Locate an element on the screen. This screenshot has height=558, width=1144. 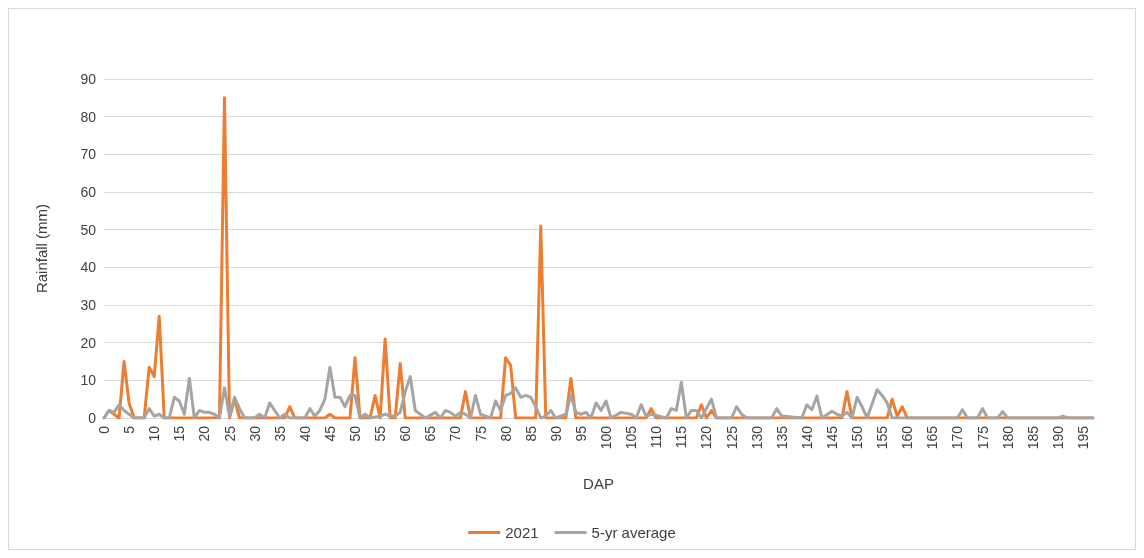
x-tick-label: 5 is located at coordinates (129, 429).